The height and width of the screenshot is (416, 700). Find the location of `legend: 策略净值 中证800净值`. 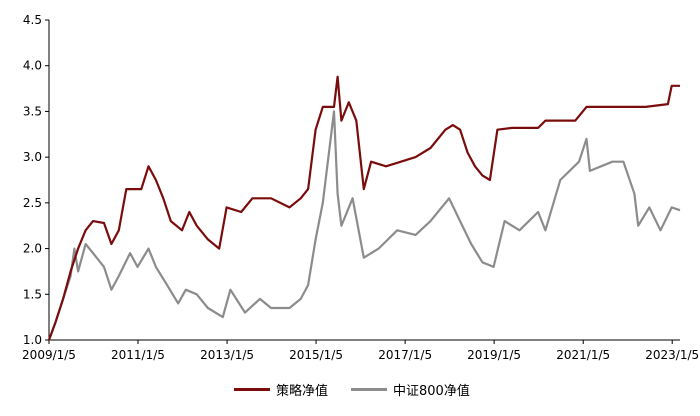

legend: 策略净值 中证800净值 is located at coordinates (350, 389).